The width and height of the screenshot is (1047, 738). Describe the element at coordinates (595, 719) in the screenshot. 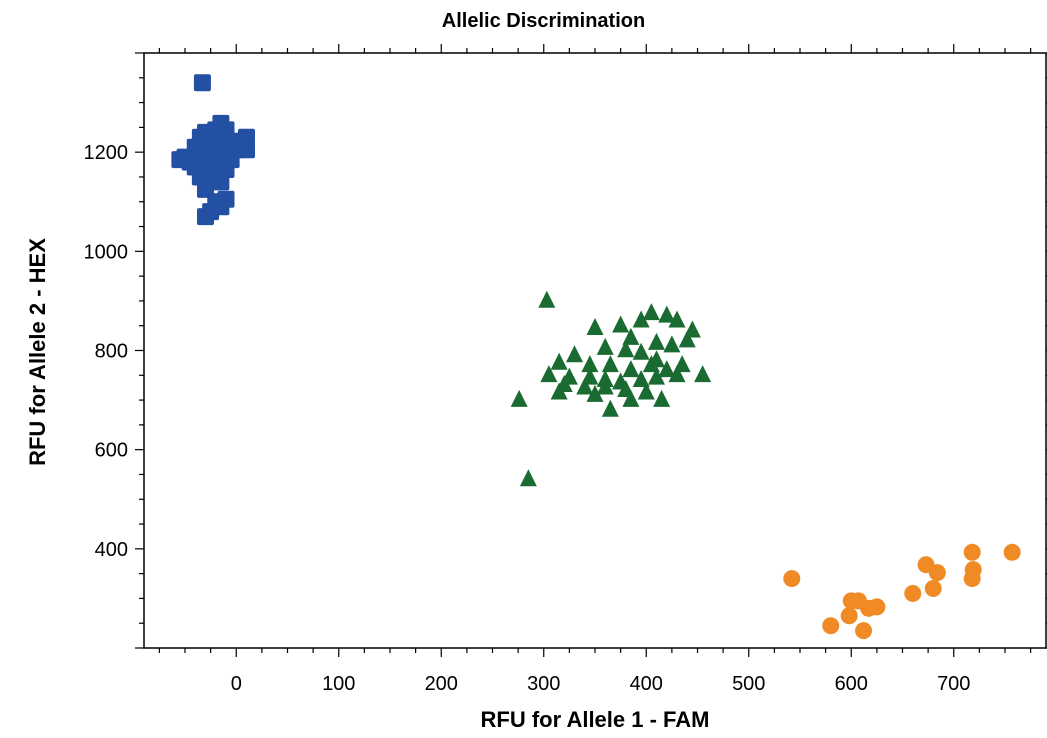

I see `x-axis-label: RFU for Allele 1 - FAM` at that location.